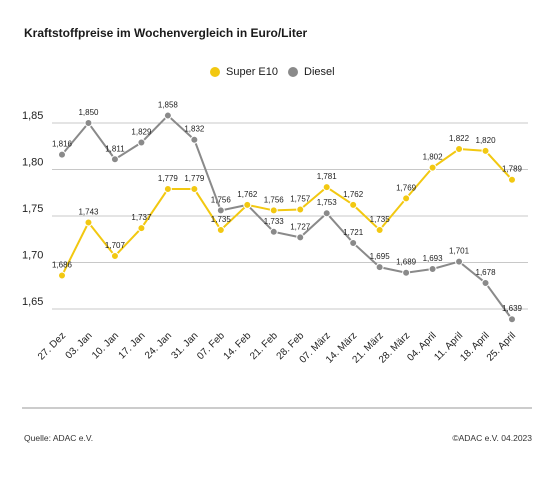  Describe the element at coordinates (115, 148) in the screenshot. I see `data-label-diesel: 1,811` at that location.